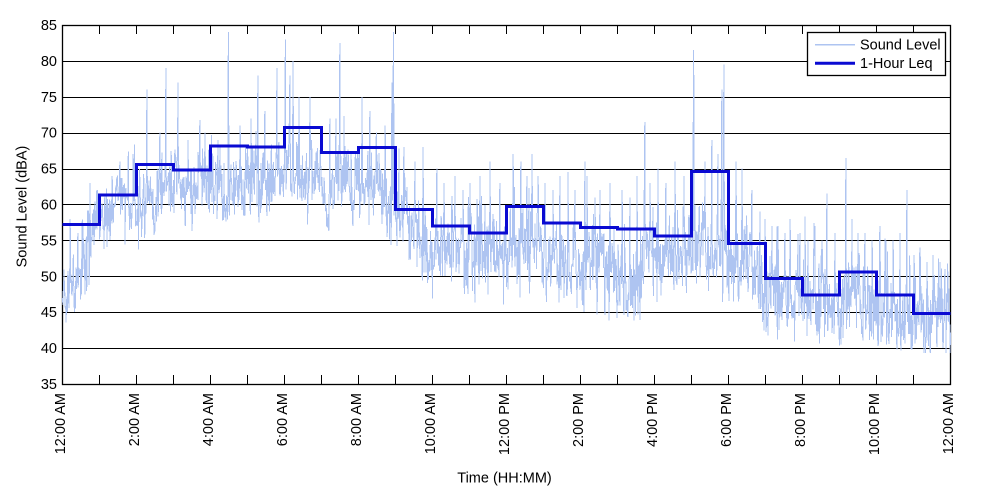 The image size is (1000, 500). What do you see at coordinates (653, 420) in the screenshot?
I see `svg-text: 4:00 PM` at bounding box center [653, 420].